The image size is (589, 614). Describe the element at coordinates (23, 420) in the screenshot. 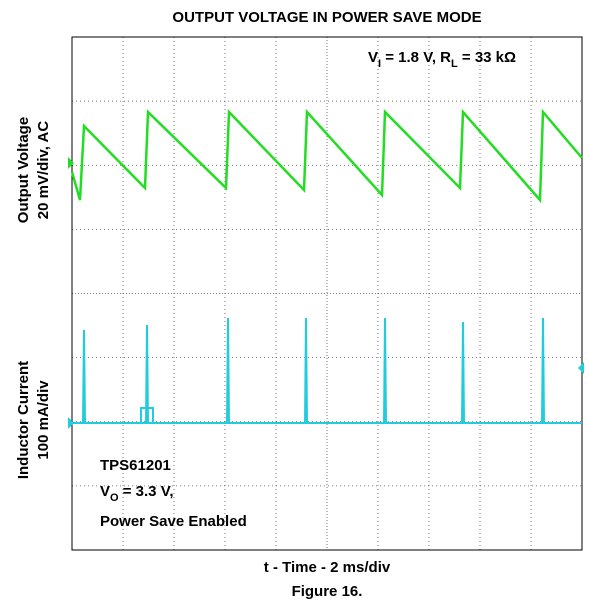

I see `y-axis-label: Inductor Current` at that location.